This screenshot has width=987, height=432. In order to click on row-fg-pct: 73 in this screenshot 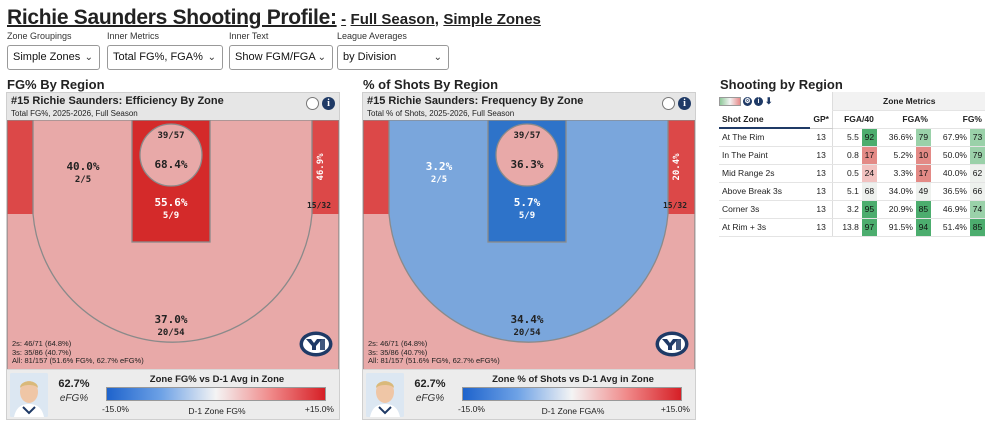, I will do `click(977, 137)`.